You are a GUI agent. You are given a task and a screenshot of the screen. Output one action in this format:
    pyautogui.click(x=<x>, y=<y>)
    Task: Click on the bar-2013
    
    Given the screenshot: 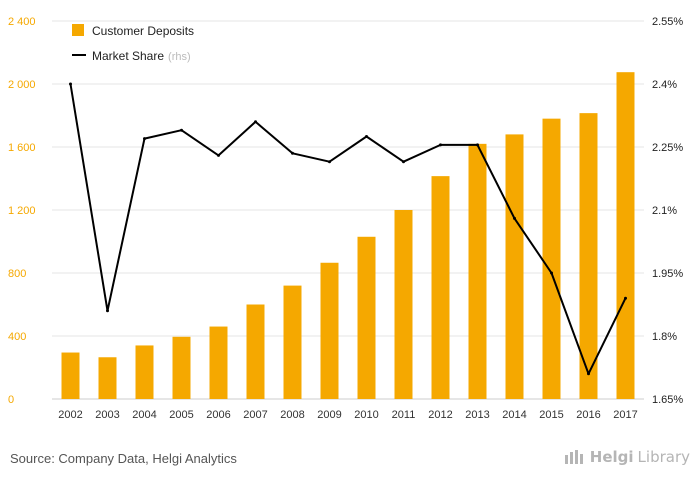 What is the action you would take?
    pyautogui.click(x=477, y=271)
    